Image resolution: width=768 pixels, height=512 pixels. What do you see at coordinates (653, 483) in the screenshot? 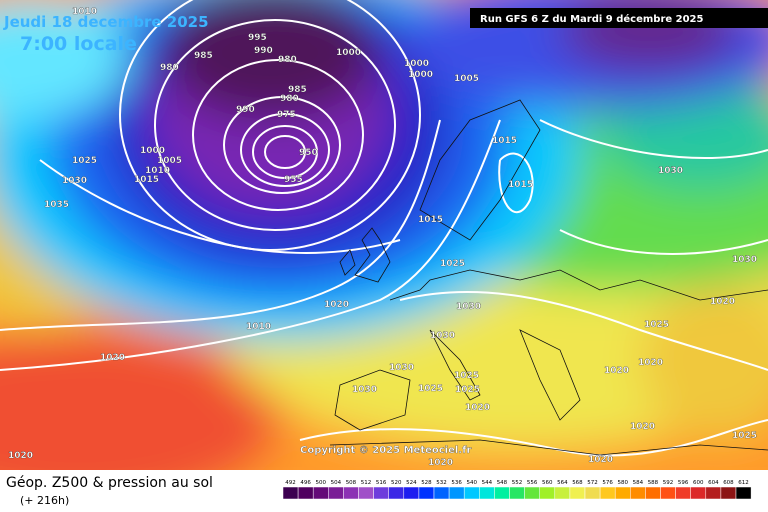
I see `scale-label: 588` at bounding box center [653, 483].